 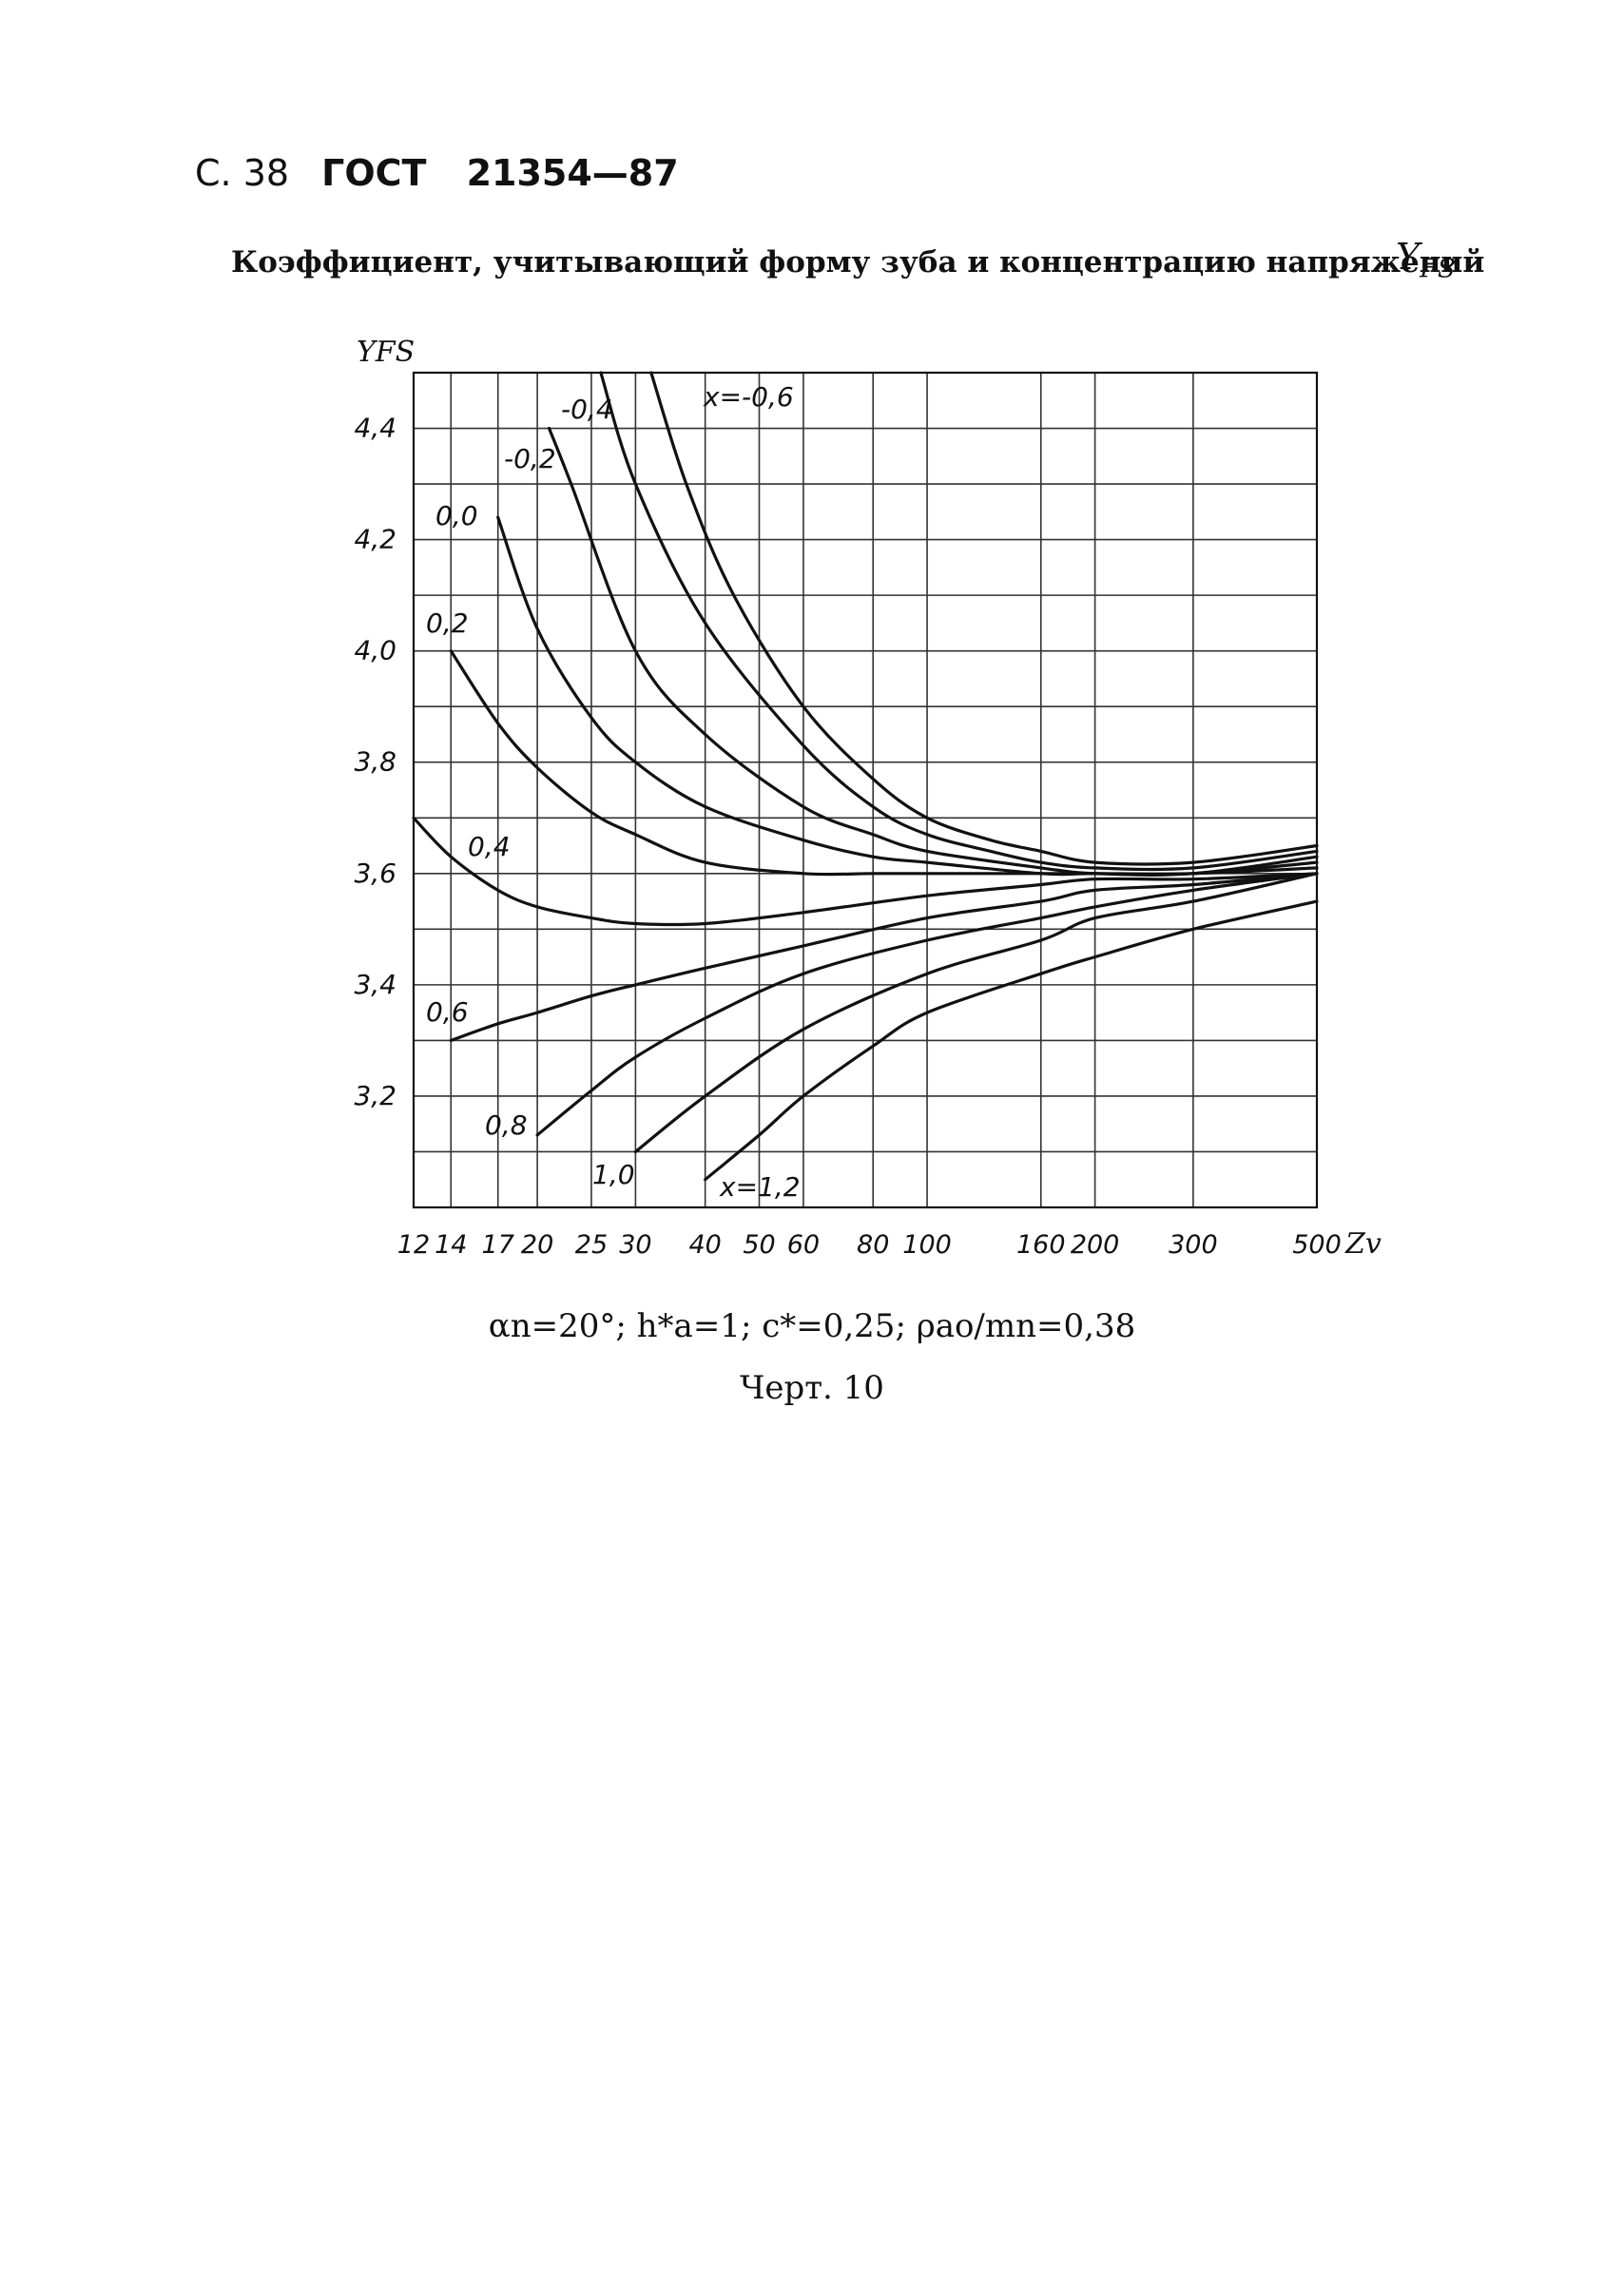 I want to click on standard-number: 21354—87, so click(x=572, y=173).